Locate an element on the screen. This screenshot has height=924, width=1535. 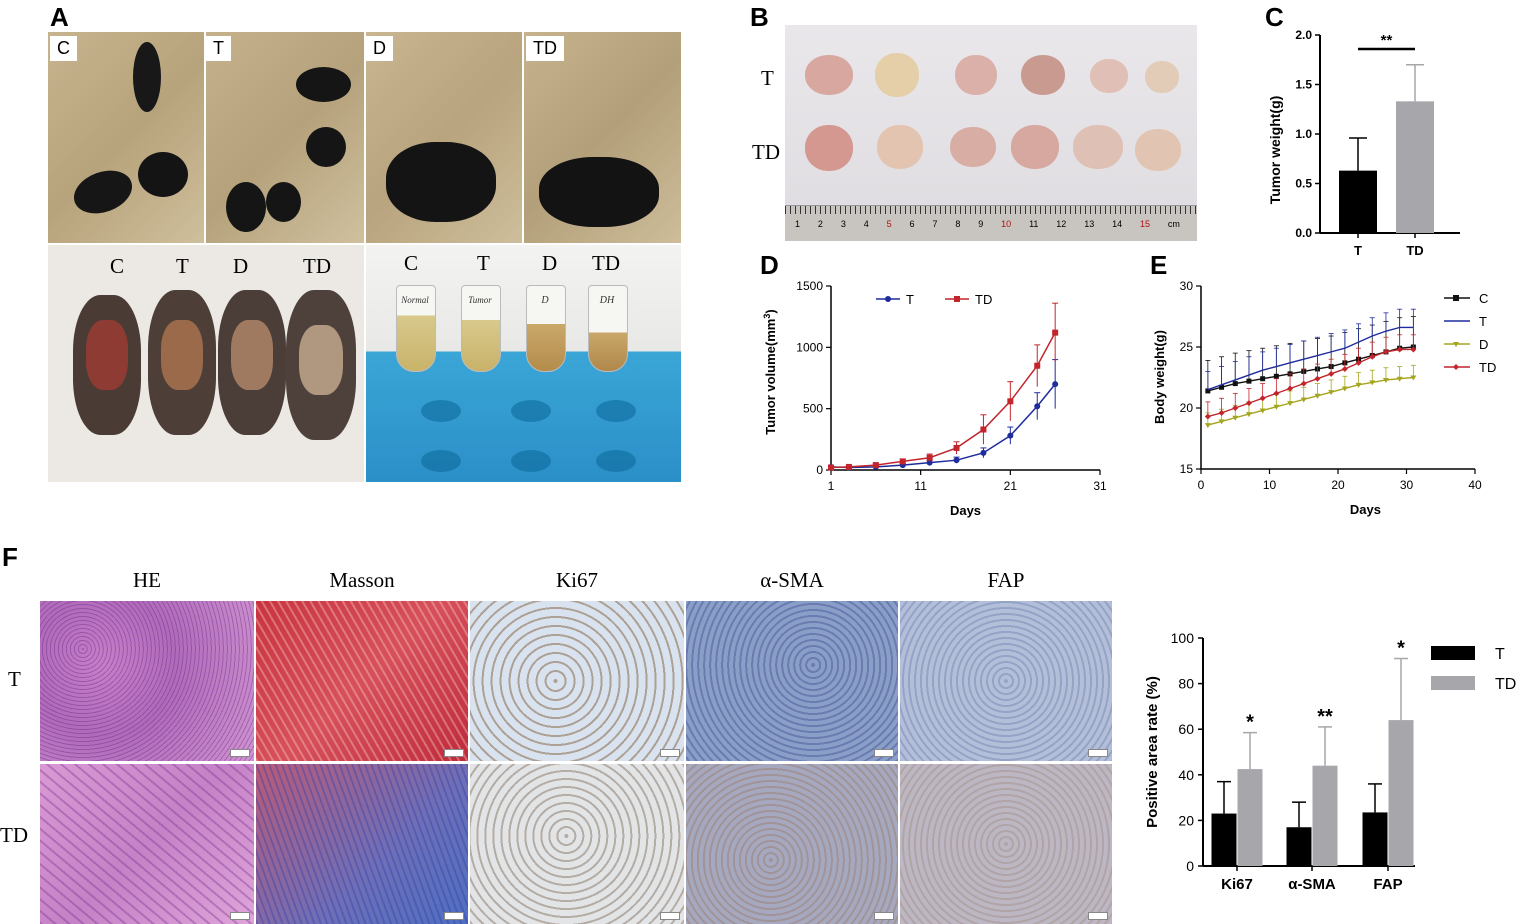
panel-label-f: F is located at coordinates (10, 557).